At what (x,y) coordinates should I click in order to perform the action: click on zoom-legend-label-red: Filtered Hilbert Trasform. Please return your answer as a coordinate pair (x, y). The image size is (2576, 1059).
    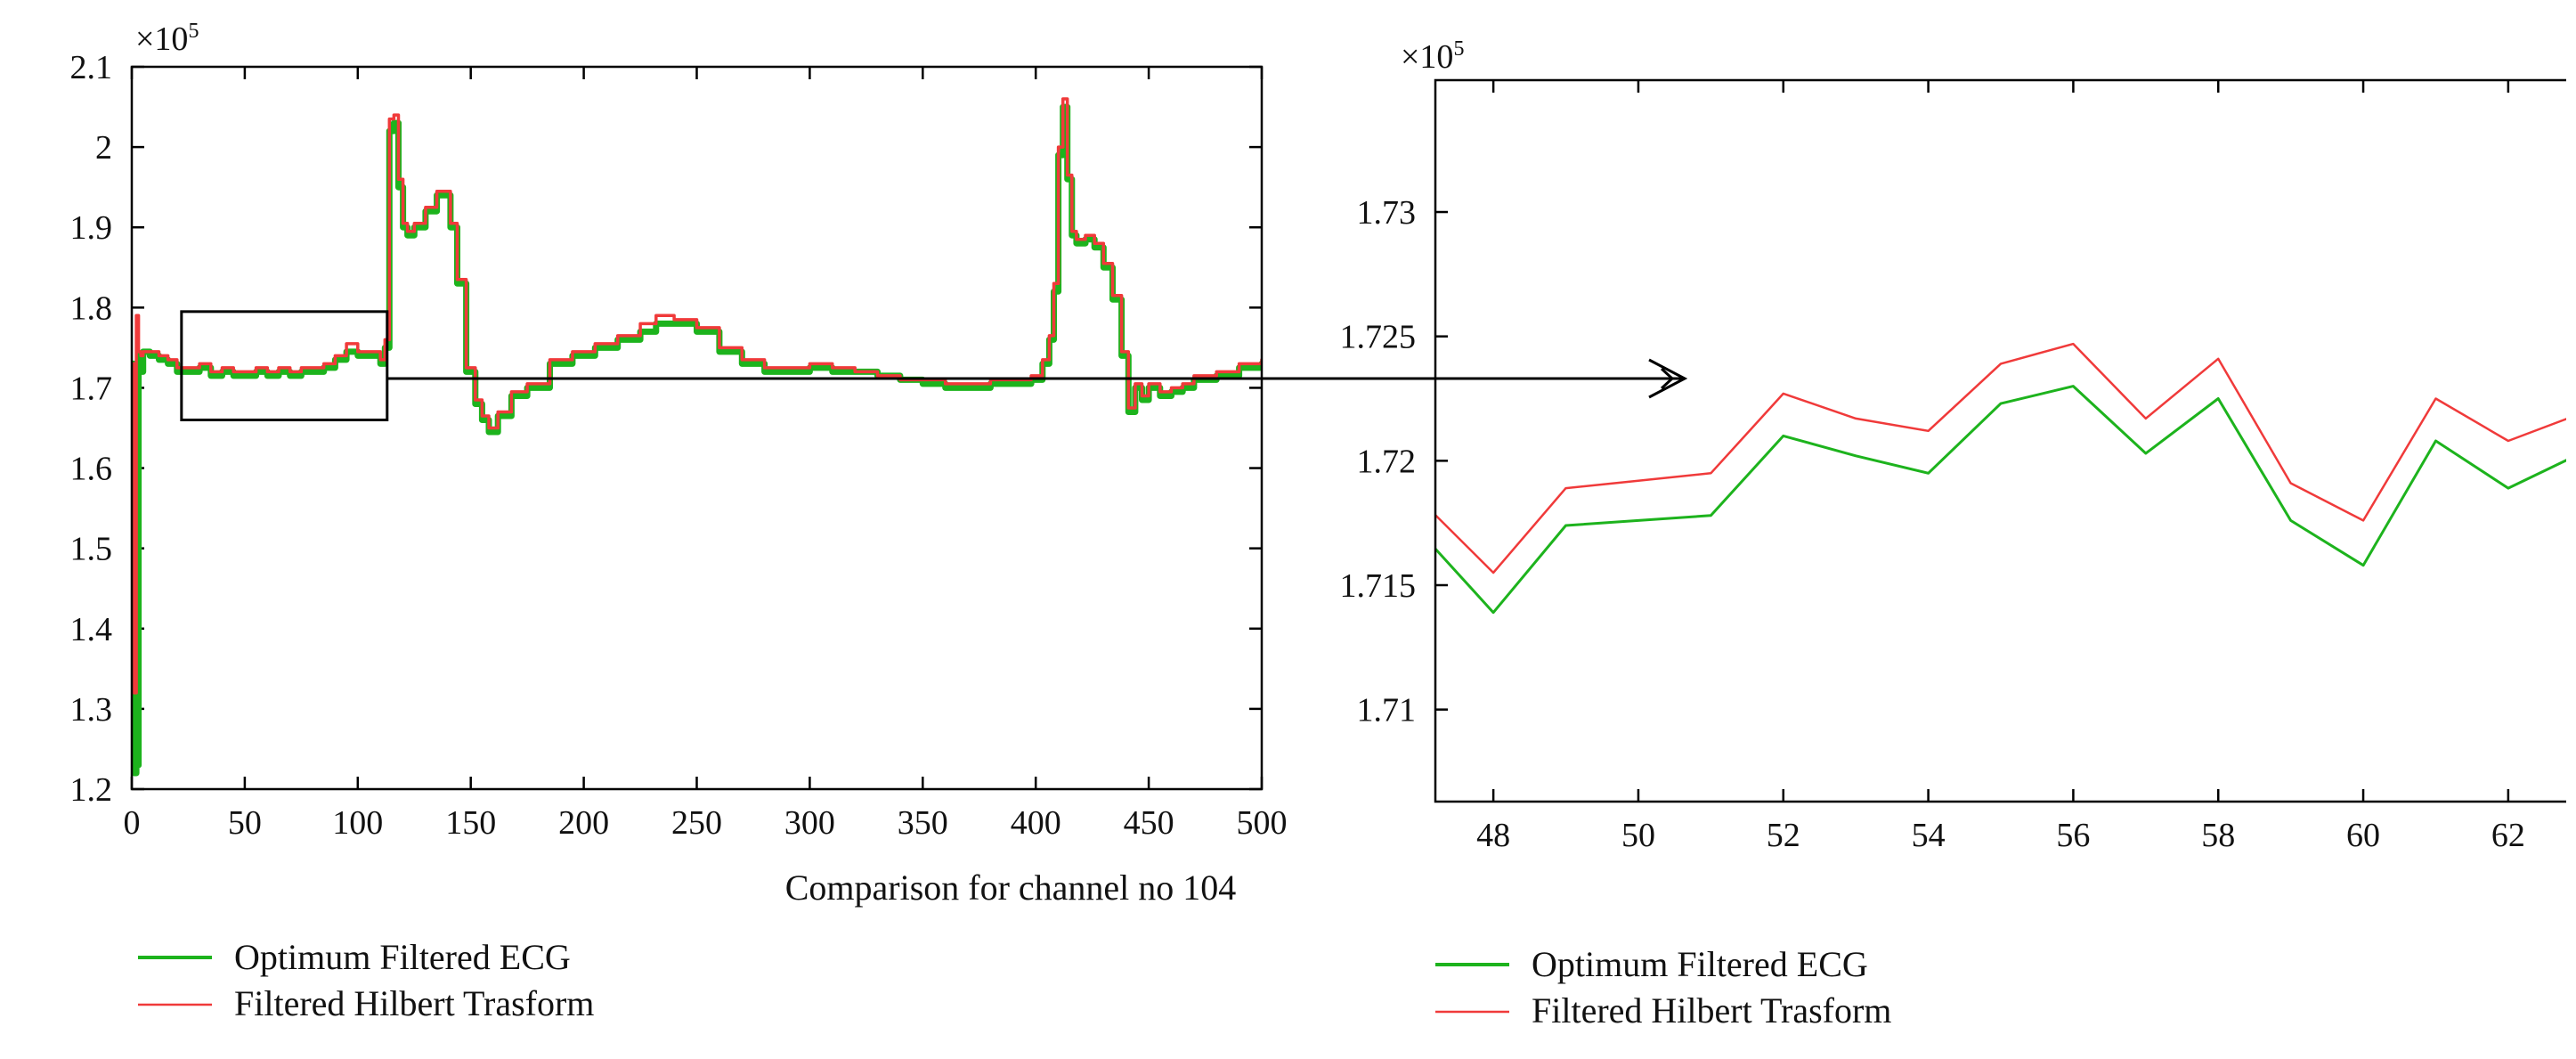
    Looking at the image, I should click on (1711, 1010).